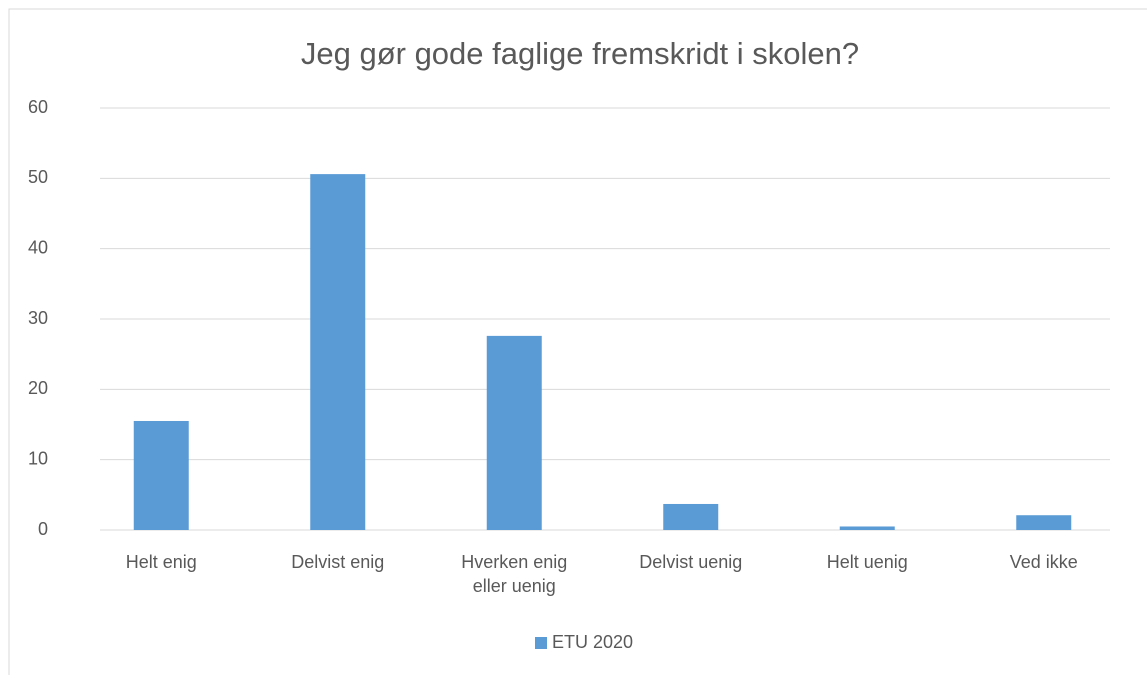 Image resolution: width=1147 pixels, height=675 pixels. Describe the element at coordinates (867, 562) in the screenshot. I see `x-tick-label: Helt uenig` at that location.